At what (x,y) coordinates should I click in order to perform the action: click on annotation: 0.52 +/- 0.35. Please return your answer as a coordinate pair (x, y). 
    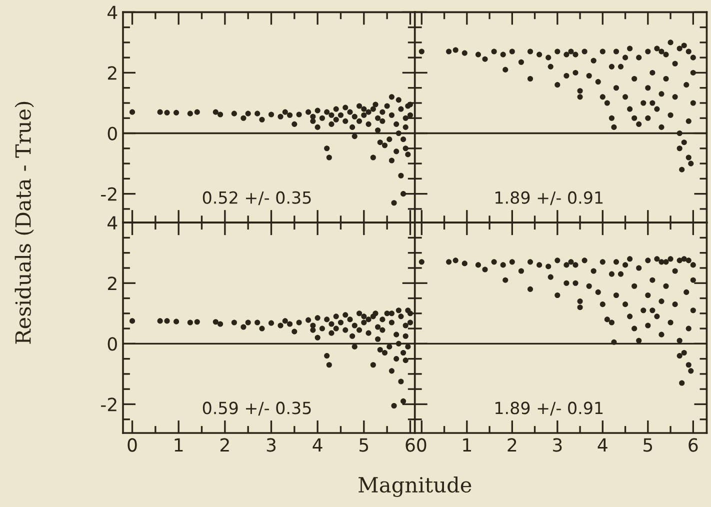
    Looking at the image, I should click on (256, 198).